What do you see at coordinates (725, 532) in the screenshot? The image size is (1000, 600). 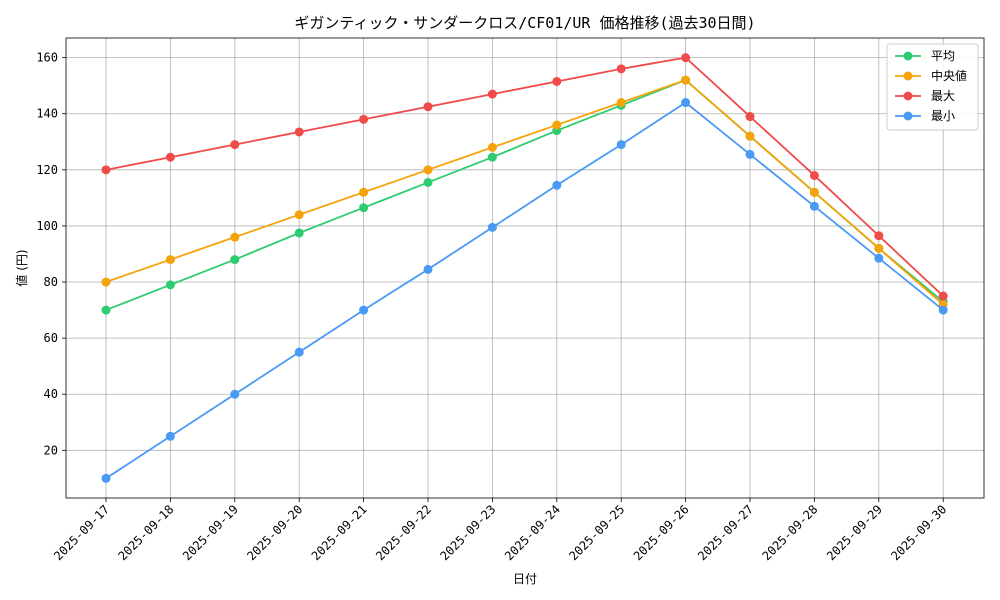 I see `x-tick-label: 2025-09-27` at bounding box center [725, 532].